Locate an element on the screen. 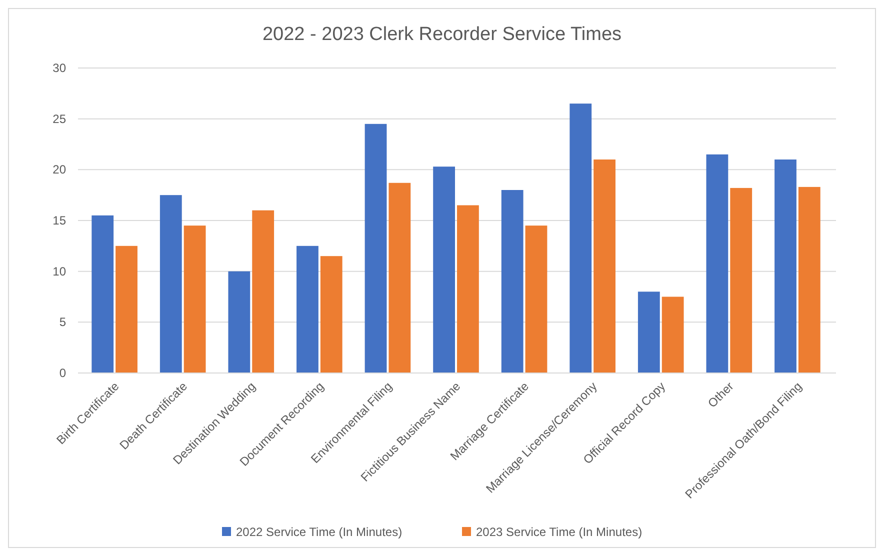 Image resolution: width=884 pixels, height=556 pixels. y-tick-label: 30 is located at coordinates (59, 68).